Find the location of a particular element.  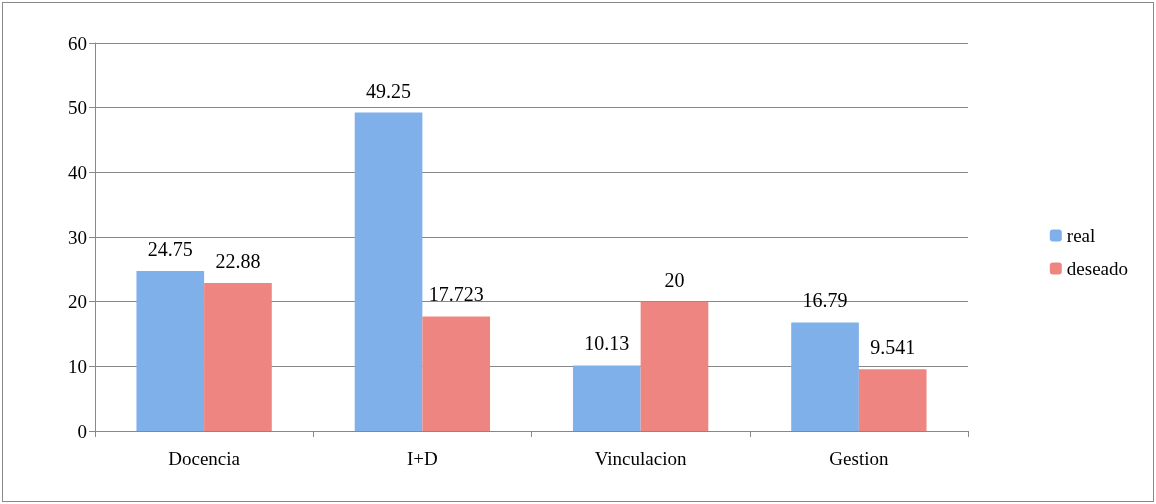

y-tick-label: 30 is located at coordinates (77, 237).